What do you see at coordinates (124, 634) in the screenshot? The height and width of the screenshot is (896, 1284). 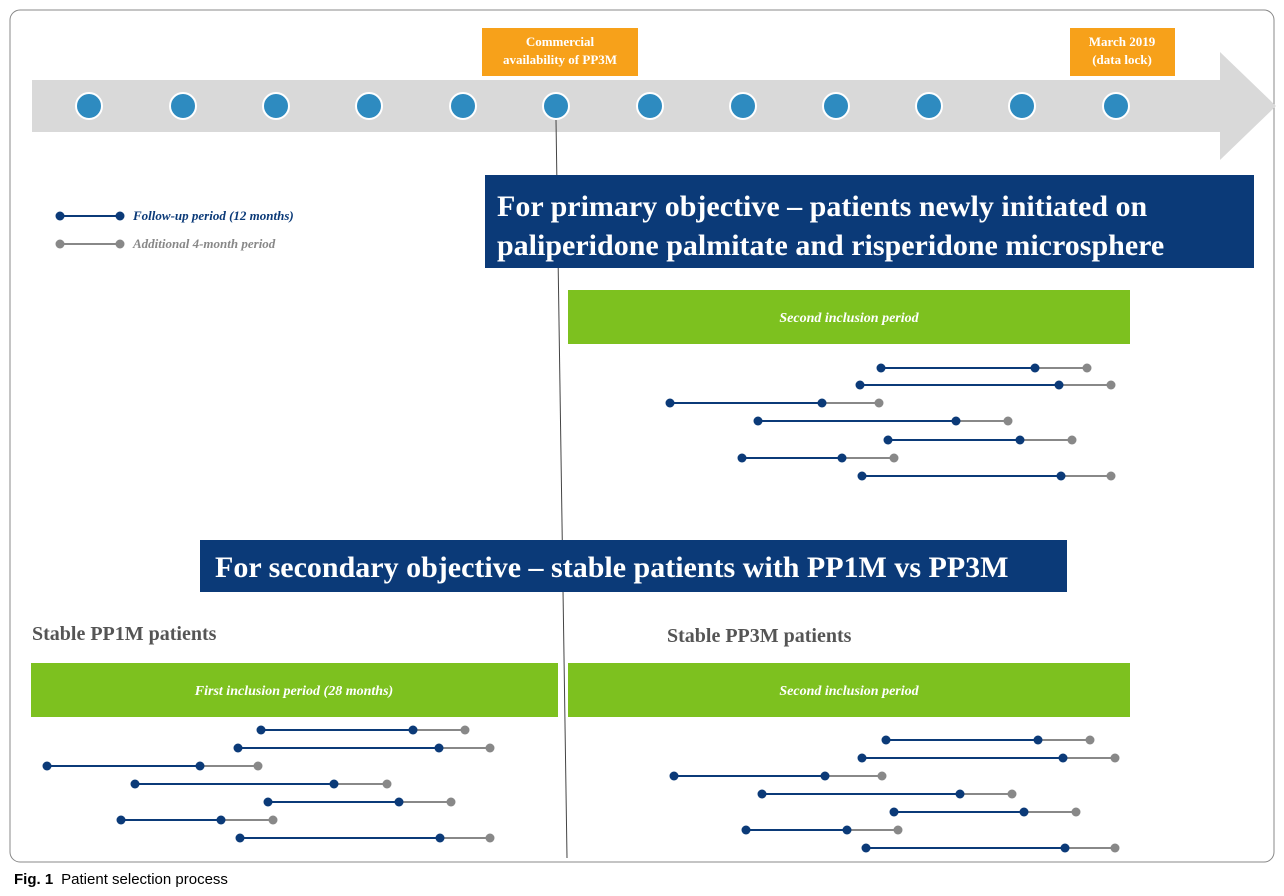 I see `section-heading: Stable PP1M patients` at bounding box center [124, 634].